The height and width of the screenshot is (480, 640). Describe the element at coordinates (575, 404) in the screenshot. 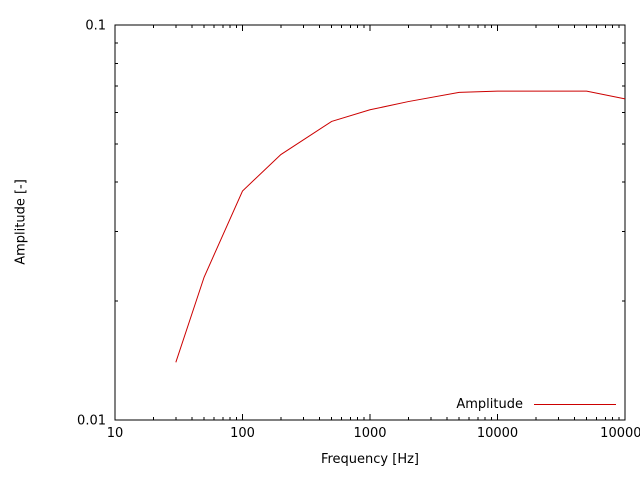

I see `legend-line-sample` at that location.